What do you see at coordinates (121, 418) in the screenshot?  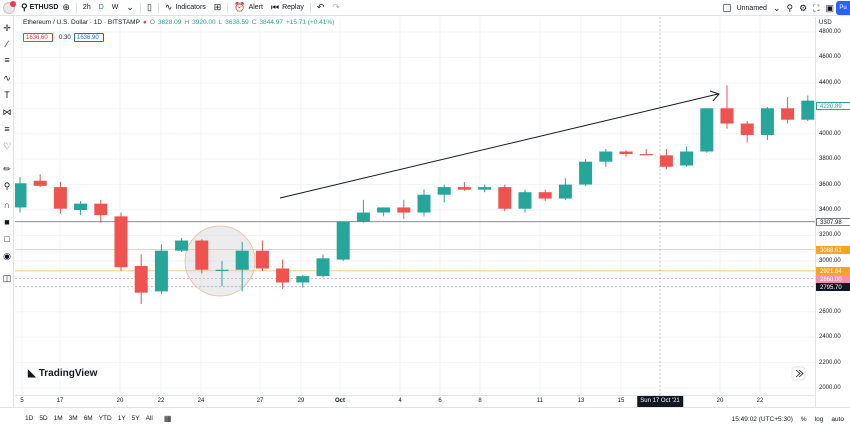 I see `range-1y-button: 1Y` at bounding box center [121, 418].